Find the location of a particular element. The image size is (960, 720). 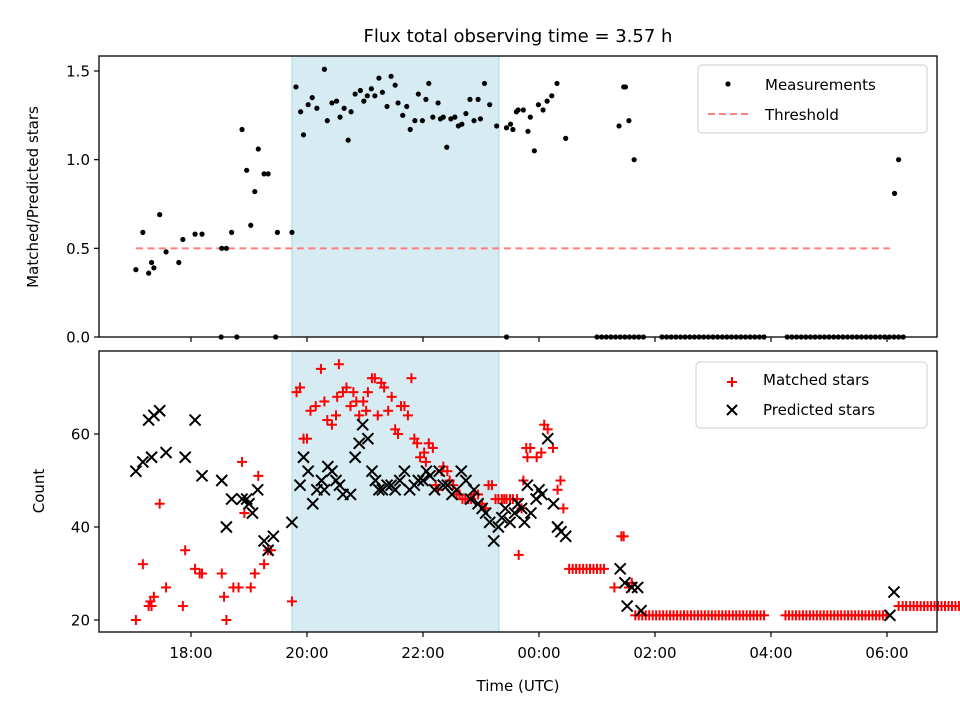

top-y-ticks: 0.0 0.5 1.0 1.5 is located at coordinates (82, 205).